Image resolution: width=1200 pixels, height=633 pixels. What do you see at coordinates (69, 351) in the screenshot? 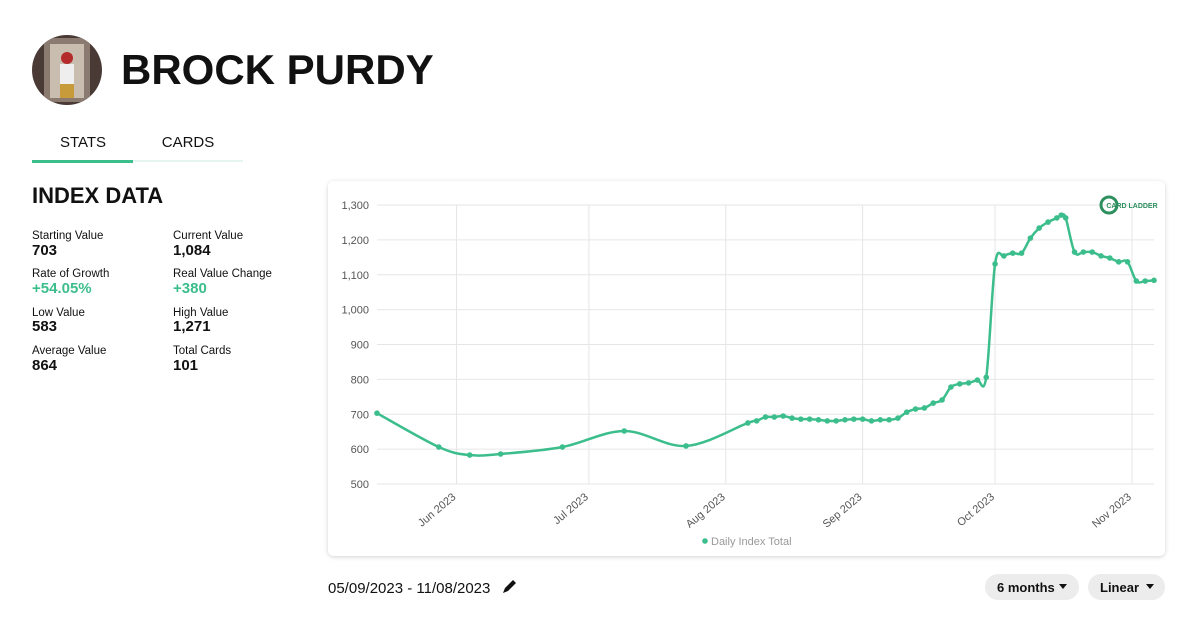
I see `stat-label: Average Value` at bounding box center [69, 351].